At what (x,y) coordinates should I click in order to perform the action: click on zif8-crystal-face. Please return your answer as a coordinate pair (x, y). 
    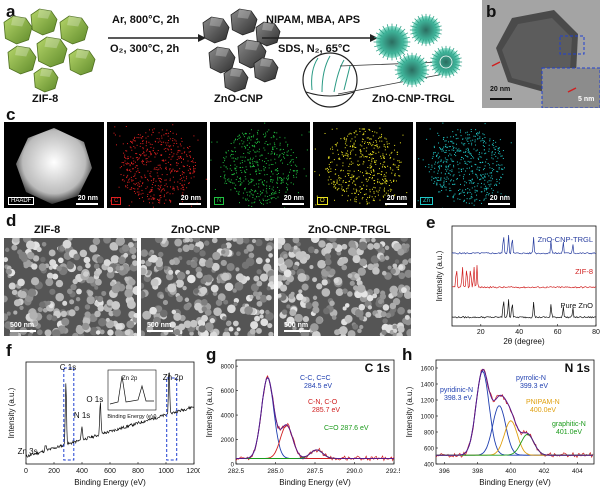
    Looking at the image, I should click on (22, 51).